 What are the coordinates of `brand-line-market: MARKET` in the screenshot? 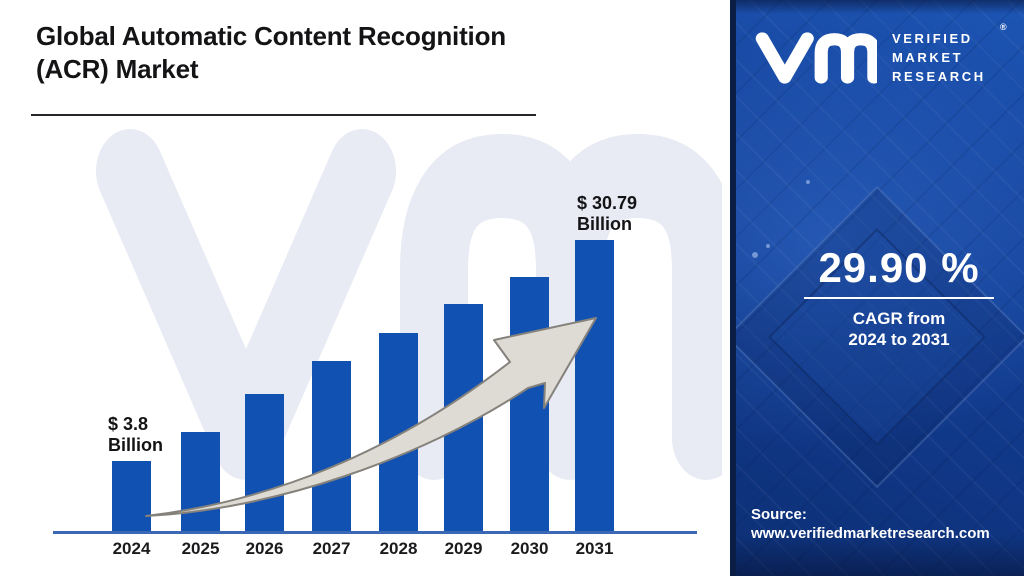 It's located at (928, 57).